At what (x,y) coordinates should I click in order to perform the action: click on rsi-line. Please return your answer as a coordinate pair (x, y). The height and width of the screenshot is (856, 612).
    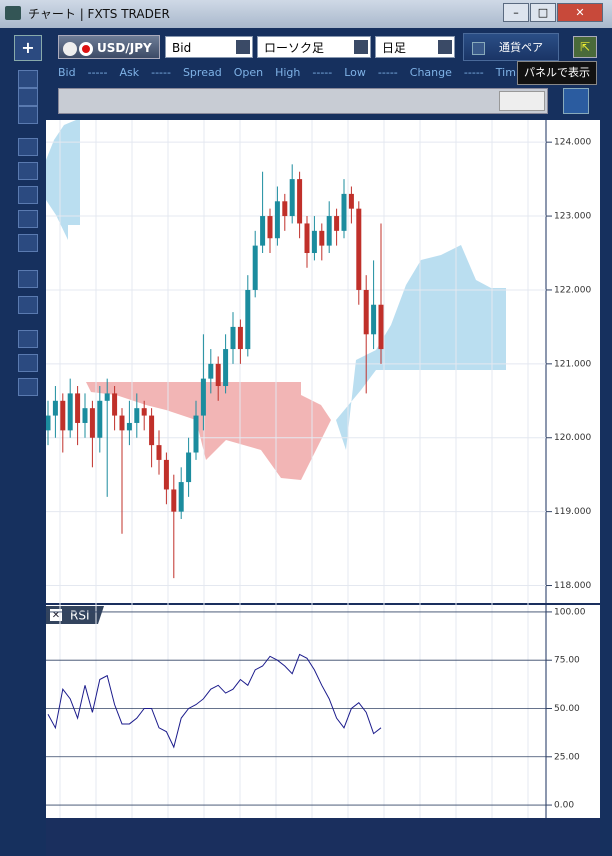
    Looking at the image, I should click on (214, 701).